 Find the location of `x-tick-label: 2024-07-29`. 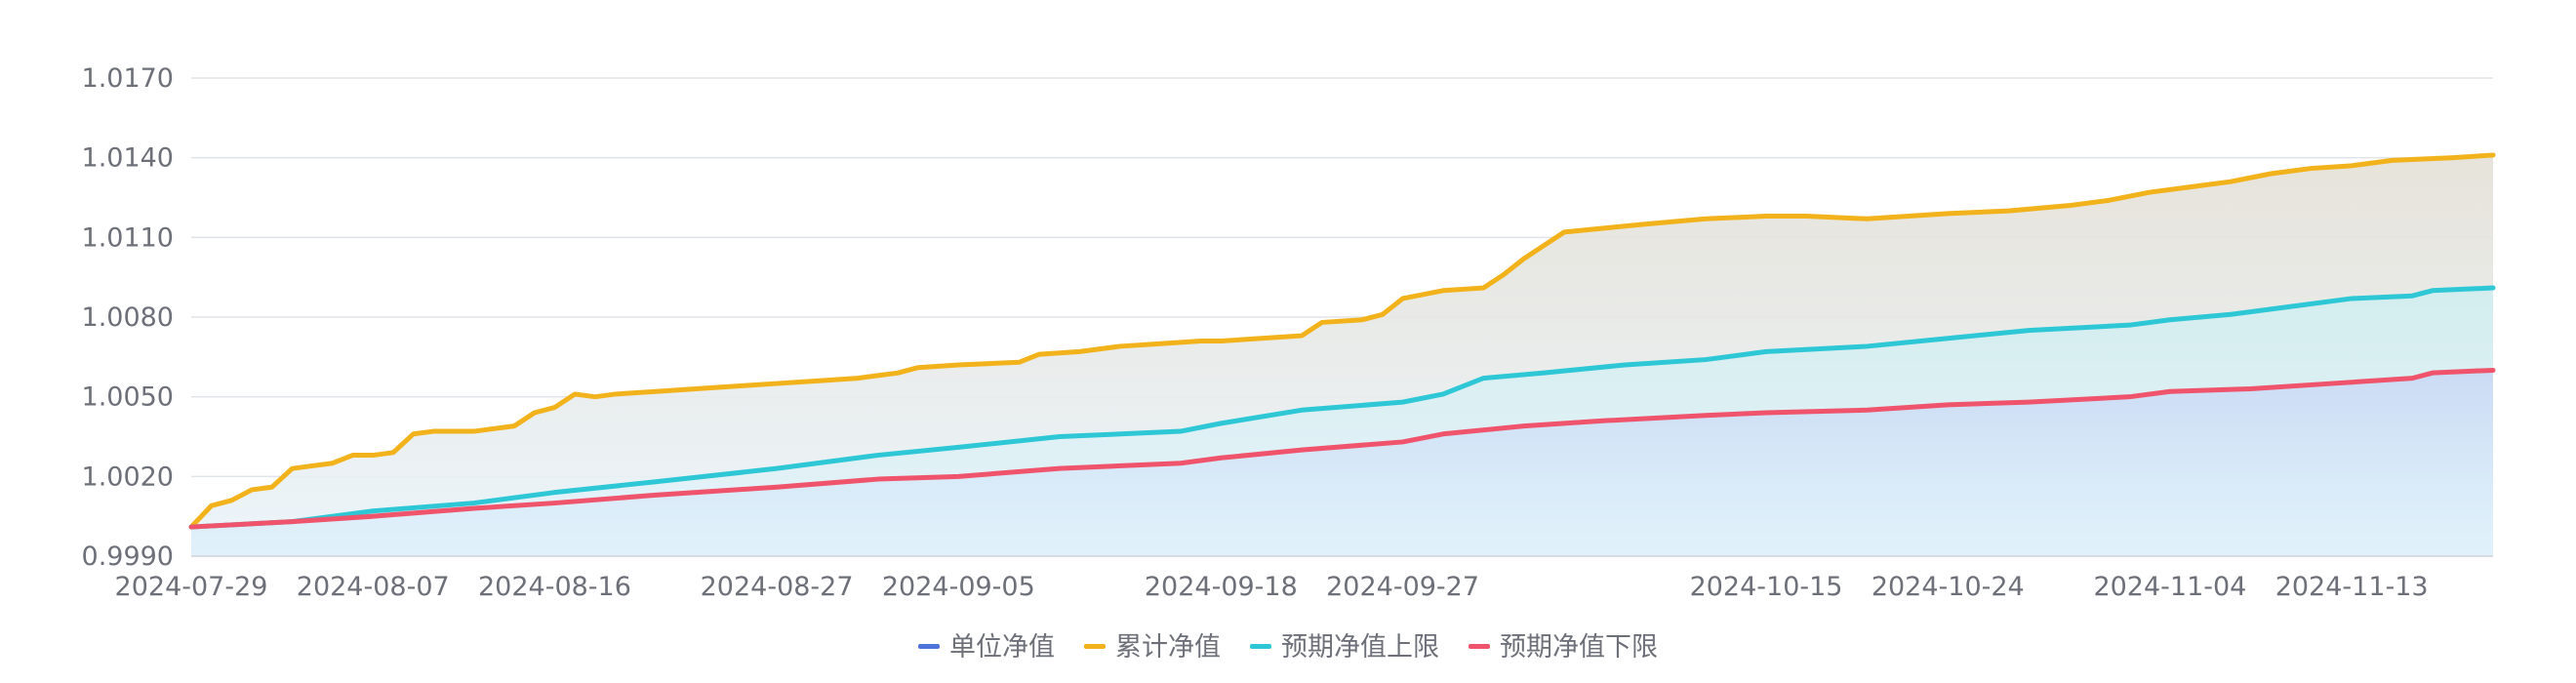

x-tick-label: 2024-07-29 is located at coordinates (191, 587).